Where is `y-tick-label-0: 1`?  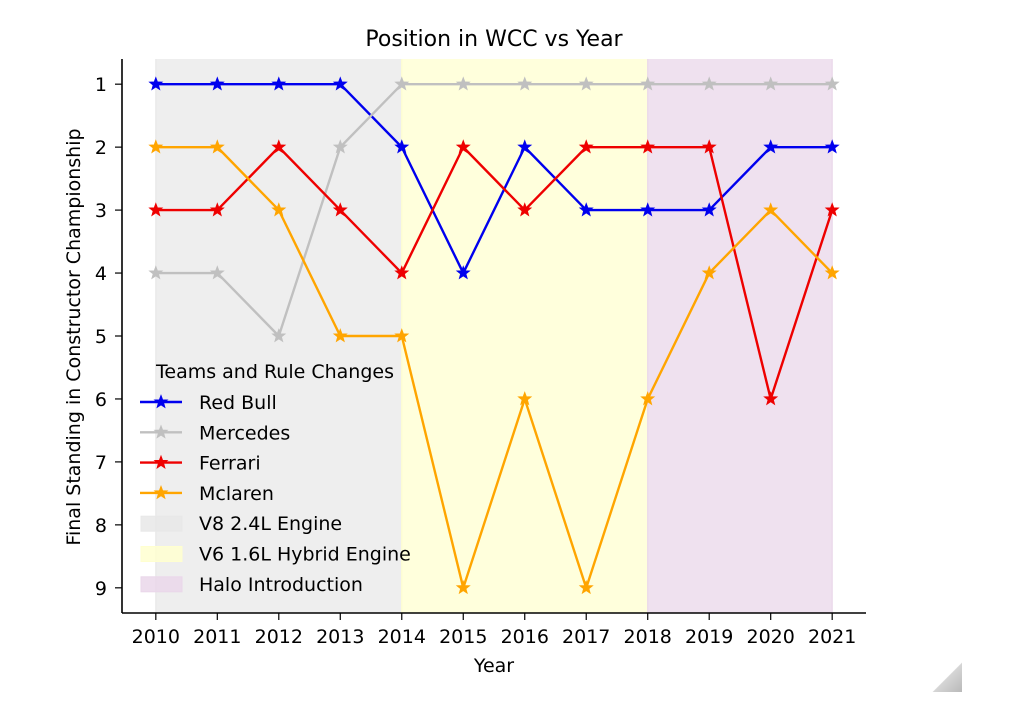
y-tick-label-0: 1 is located at coordinates (101, 85).